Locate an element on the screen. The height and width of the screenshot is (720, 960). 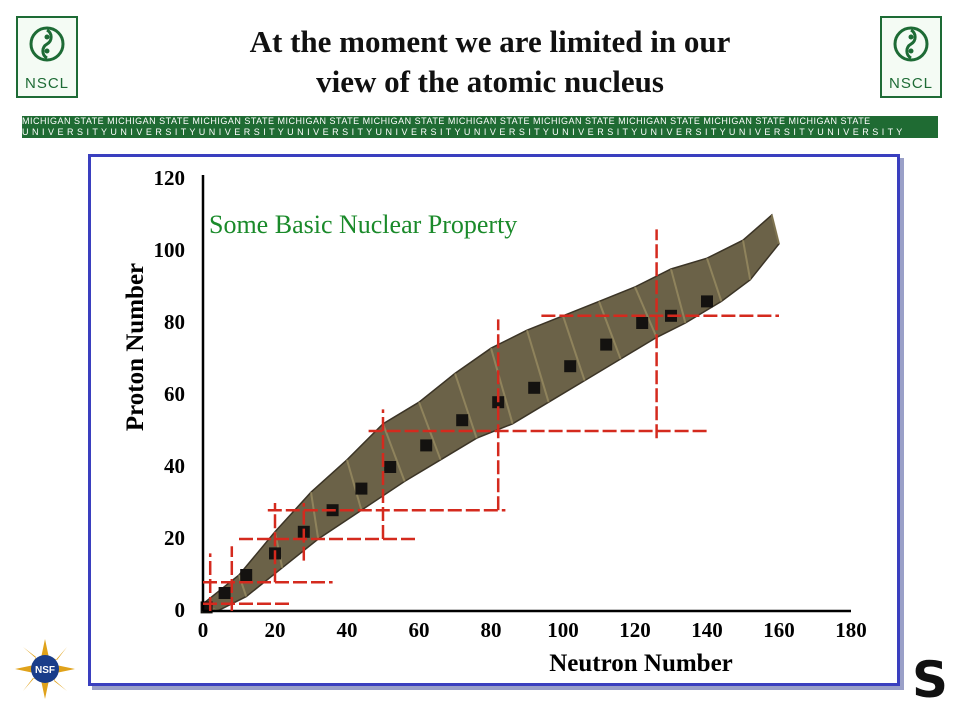
x-axis-label: Neutron Number is located at coordinates (641, 663).